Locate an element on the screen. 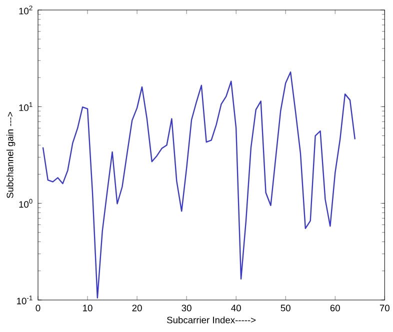 Image resolution: width=393 pixels, height=332 pixels. x-tick-label: 40 is located at coordinates (236, 308).